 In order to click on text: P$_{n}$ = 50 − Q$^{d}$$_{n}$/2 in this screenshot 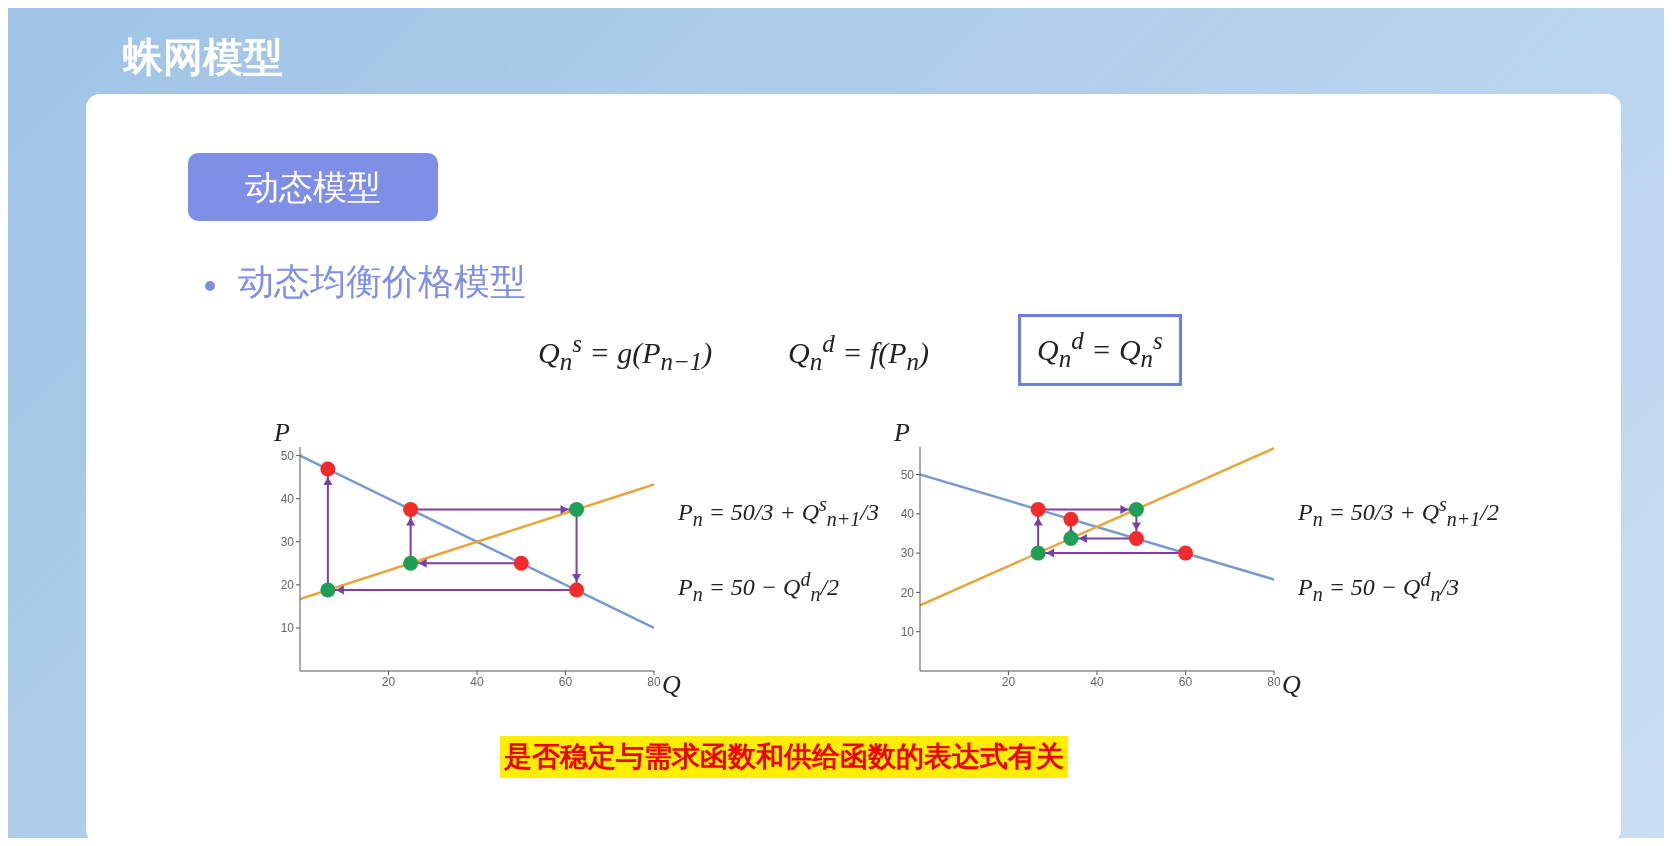, I will do `click(759, 587)`.